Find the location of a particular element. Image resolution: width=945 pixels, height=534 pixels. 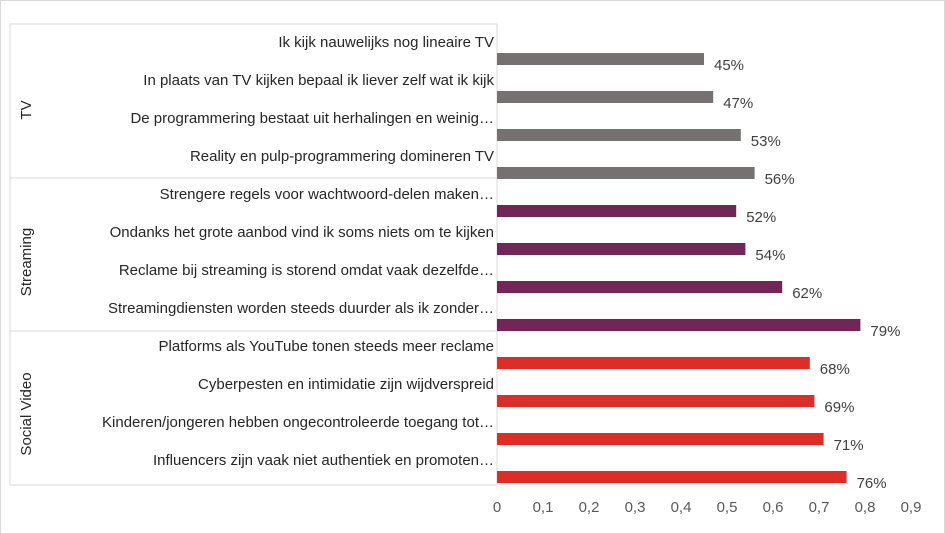

data-label: 62% is located at coordinates (807, 293).